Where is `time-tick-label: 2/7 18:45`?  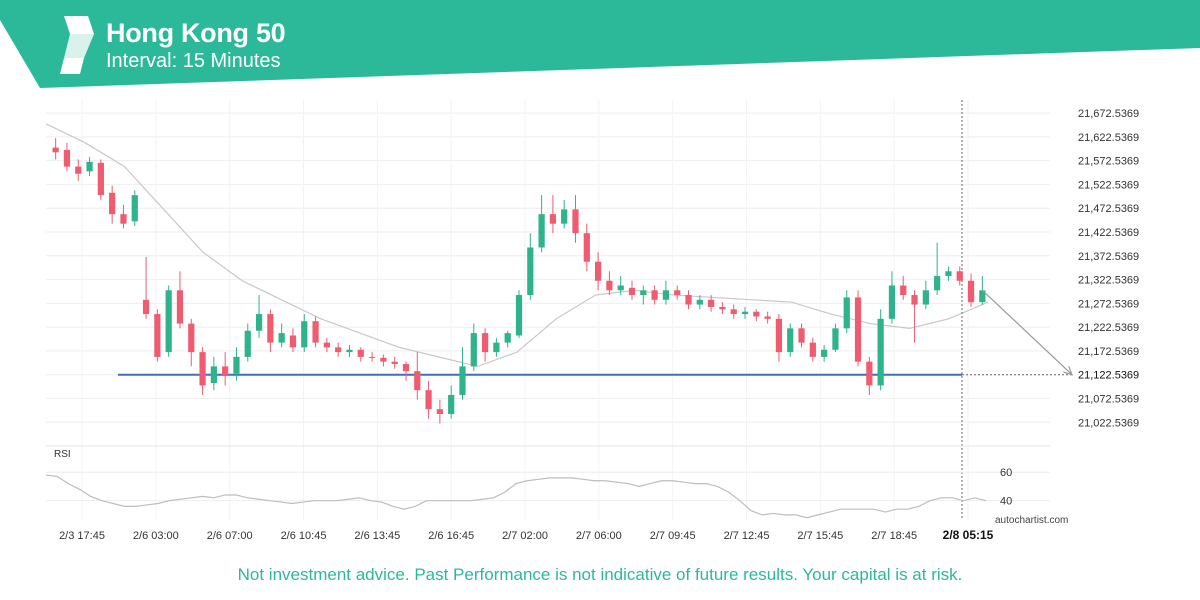 time-tick-label: 2/7 18:45 is located at coordinates (894, 536).